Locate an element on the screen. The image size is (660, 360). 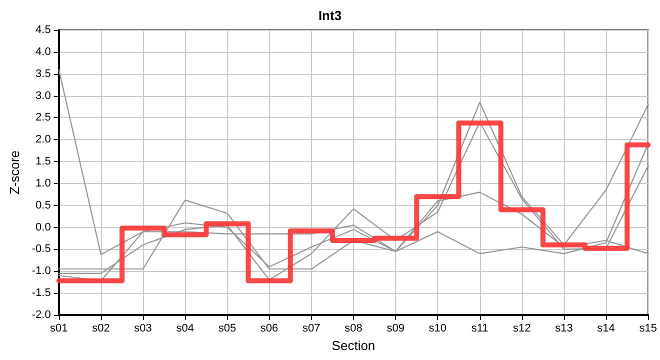
x-tick-label: s14 is located at coordinates (606, 328).